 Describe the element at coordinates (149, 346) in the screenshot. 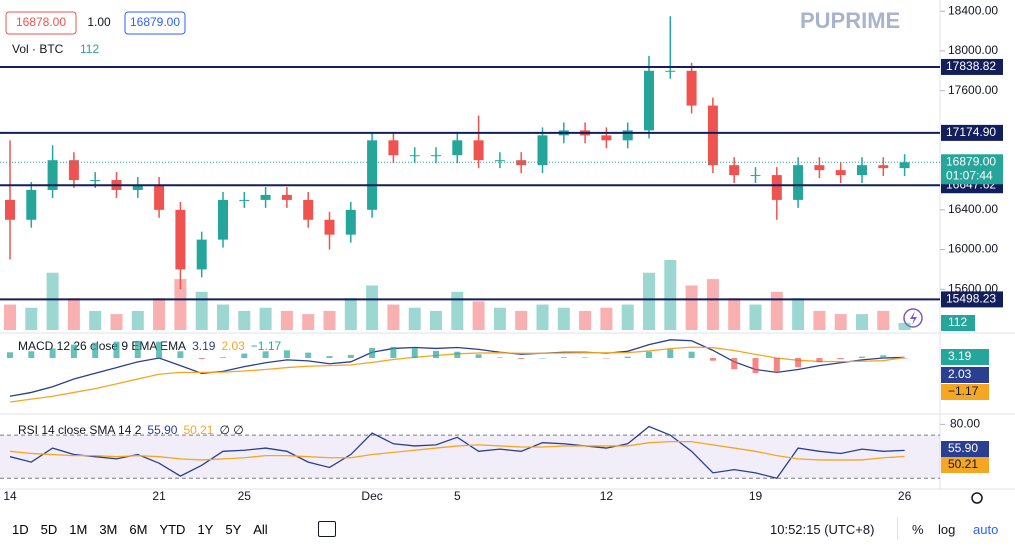

I see `pane-legend: MACD 12 26 close 9 EMA EMA 3.19 2.03 −1.17` at that location.